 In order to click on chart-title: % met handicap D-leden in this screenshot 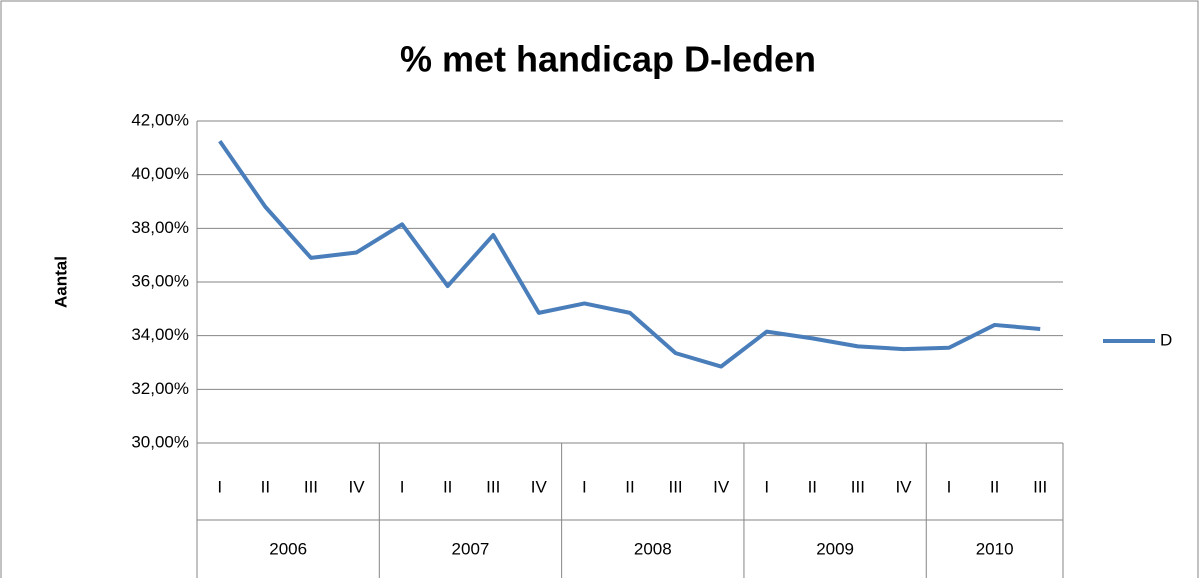, I will do `click(608, 59)`.